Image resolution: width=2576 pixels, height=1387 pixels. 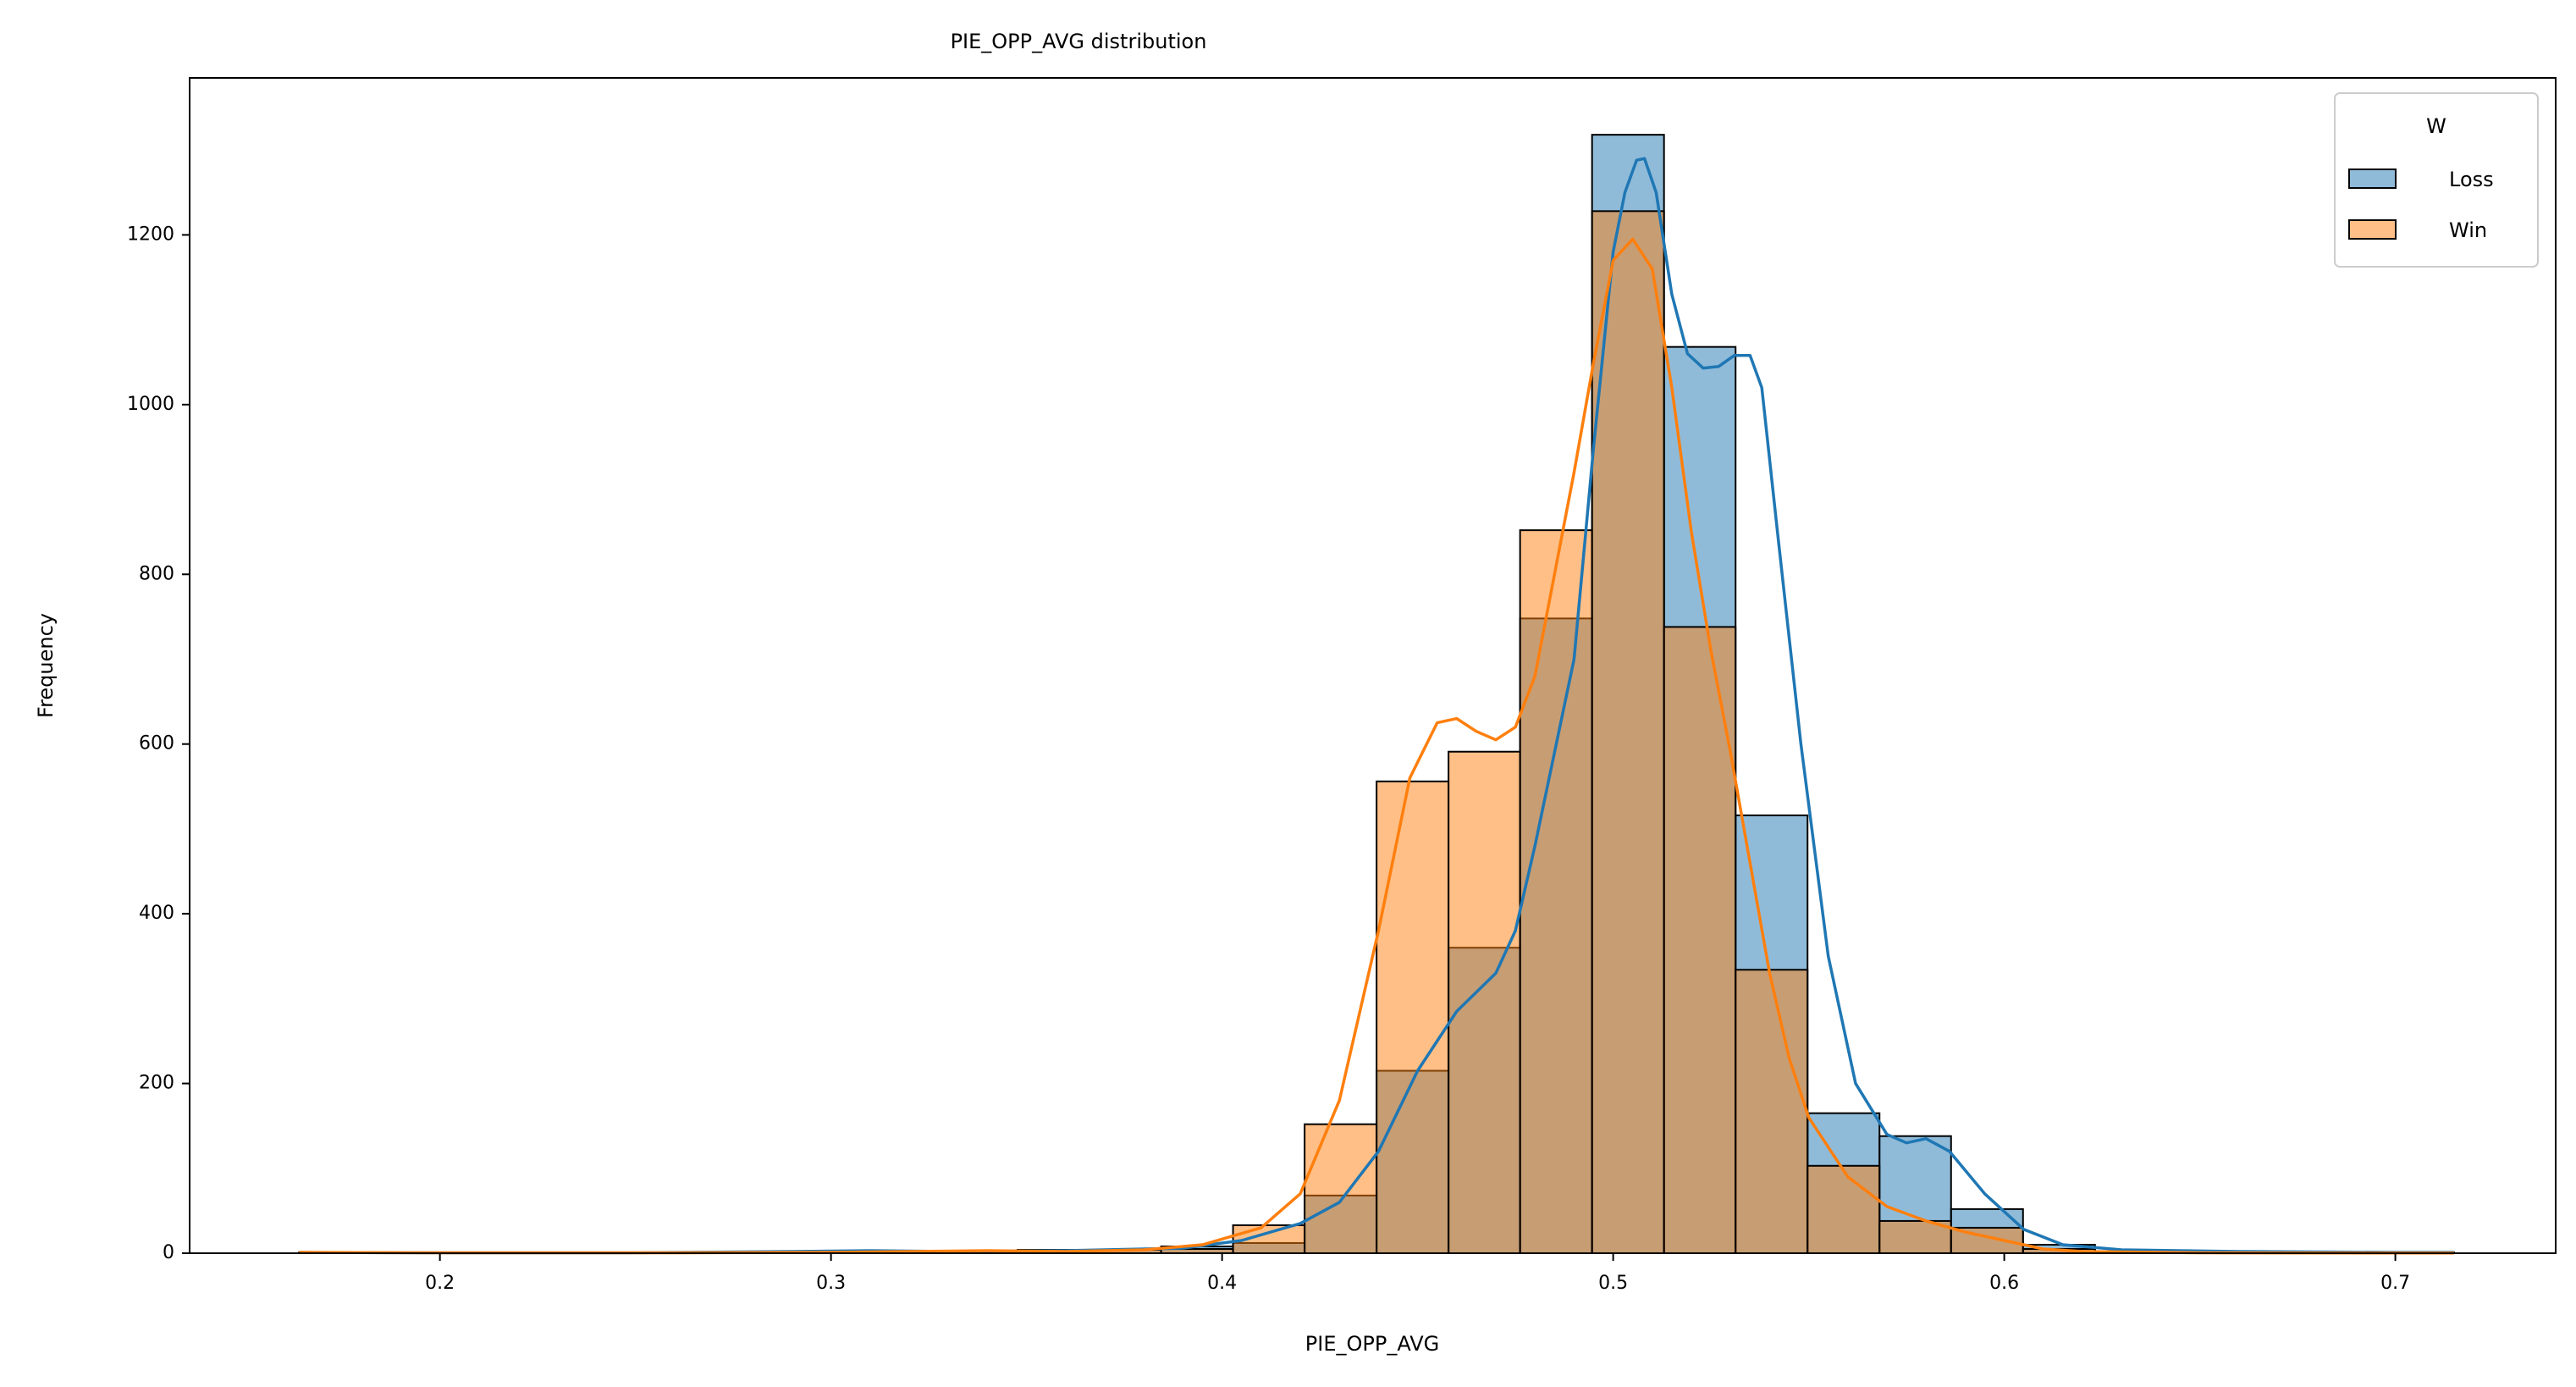 I want to click on x-tick-label: 0.5, so click(x=1613, y=1284).